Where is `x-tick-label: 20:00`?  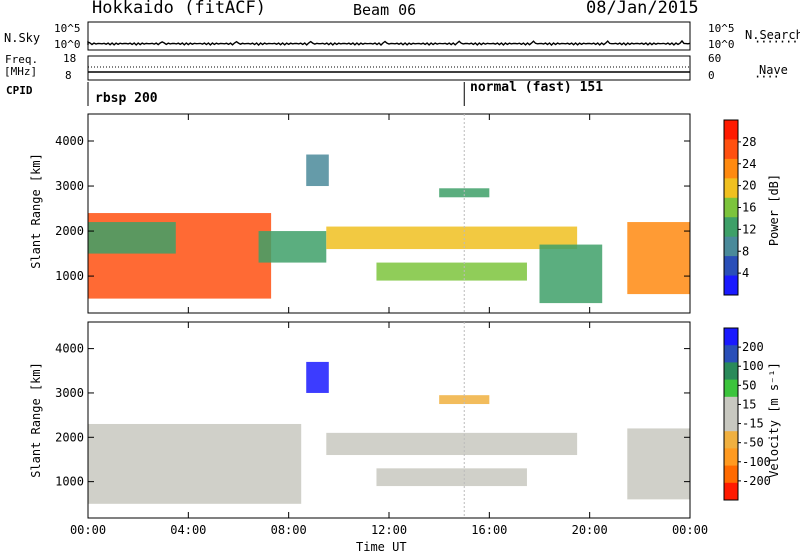
x-tick-label: 20:00 is located at coordinates (590, 530).